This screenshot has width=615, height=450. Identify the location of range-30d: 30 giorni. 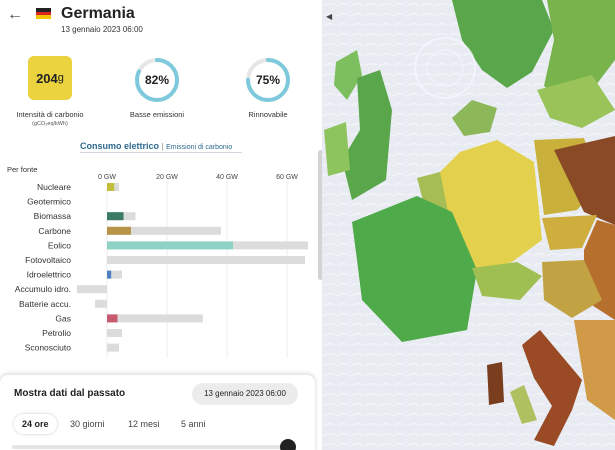
(87, 424).